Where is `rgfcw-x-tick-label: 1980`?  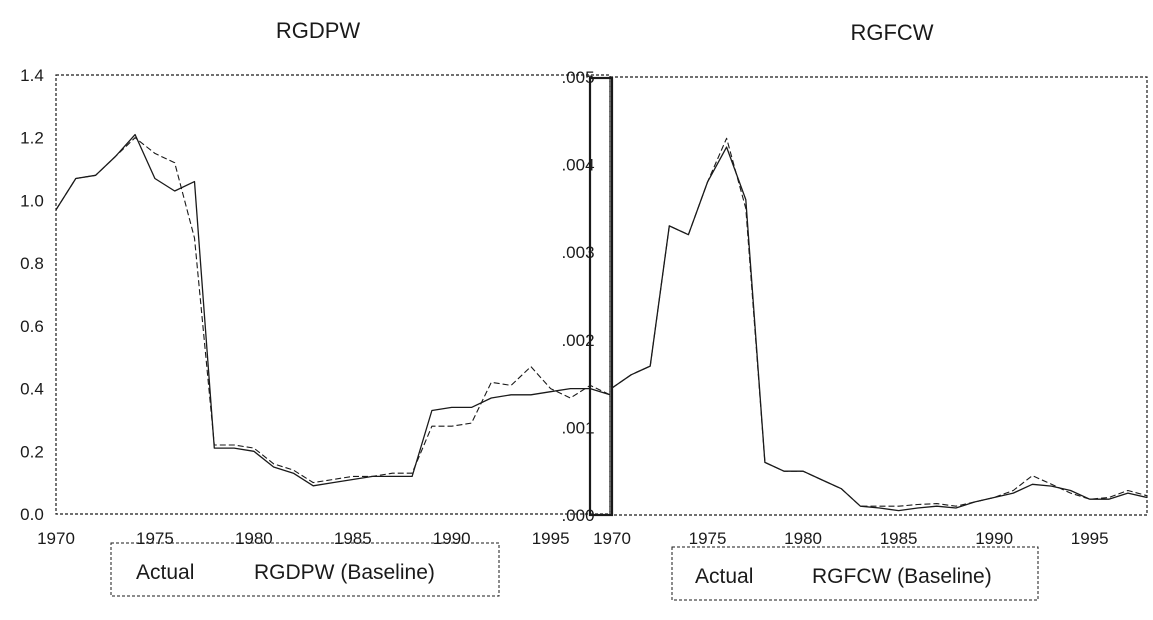
rgfcw-x-tick-label: 1980 is located at coordinates (803, 538).